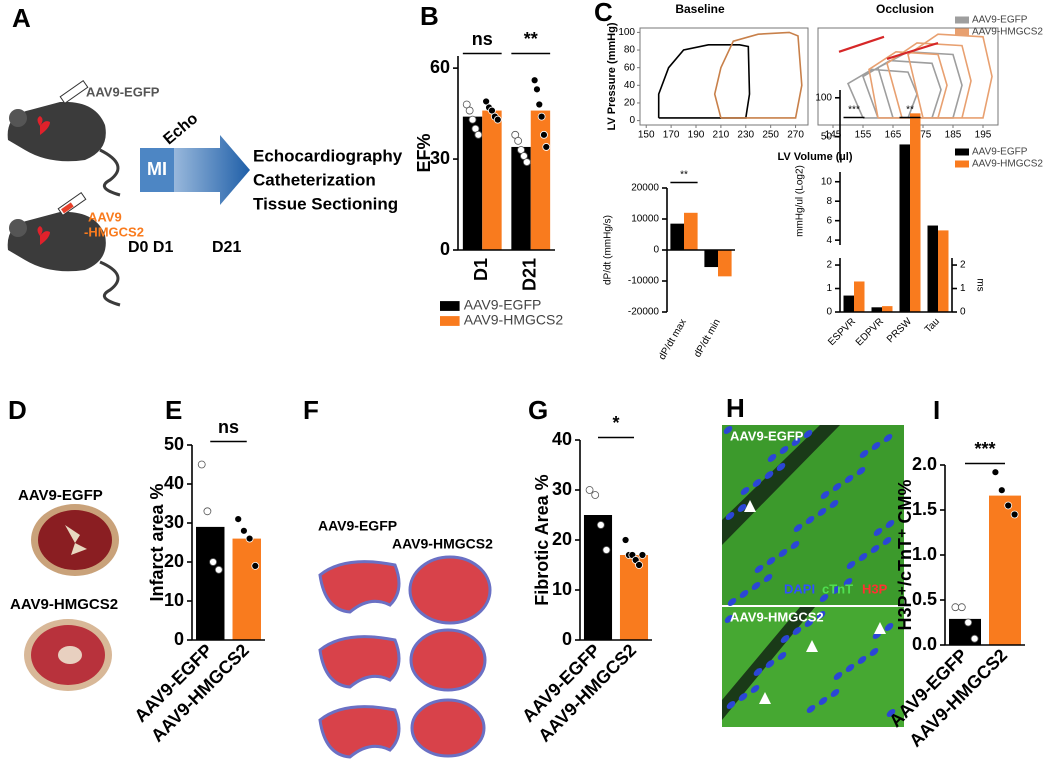 This screenshot has width=1050, height=771. Describe the element at coordinates (440, 67) in the screenshot. I see `y-tick-label: 60` at that location.